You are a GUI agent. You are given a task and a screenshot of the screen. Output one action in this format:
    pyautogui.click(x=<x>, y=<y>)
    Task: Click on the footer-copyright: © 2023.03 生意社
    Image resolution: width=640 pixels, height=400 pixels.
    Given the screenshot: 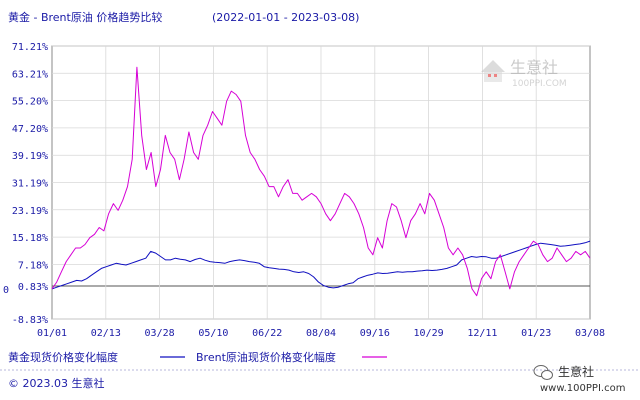 What is the action you would take?
    pyautogui.click(x=56, y=383)
    